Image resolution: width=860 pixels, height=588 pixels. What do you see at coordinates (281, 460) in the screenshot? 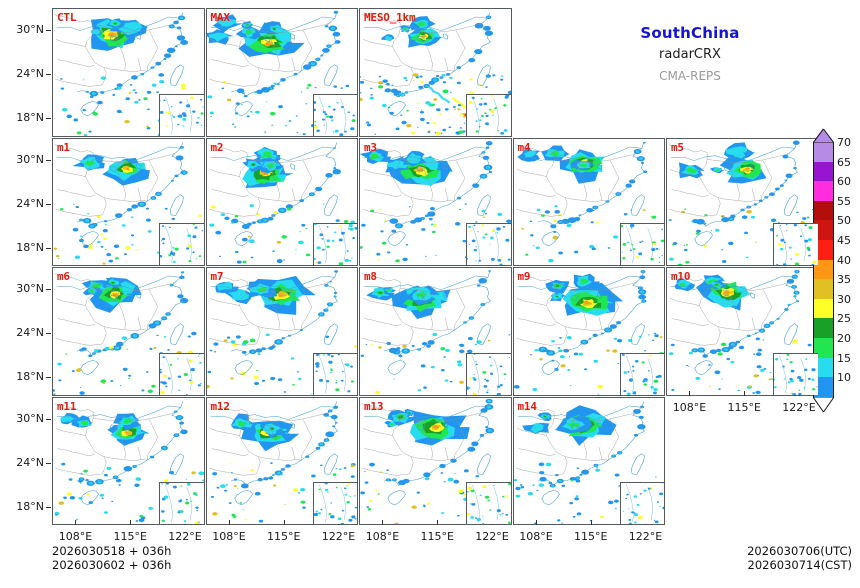
I see `map-panel-m12: m12` at bounding box center [281, 460].